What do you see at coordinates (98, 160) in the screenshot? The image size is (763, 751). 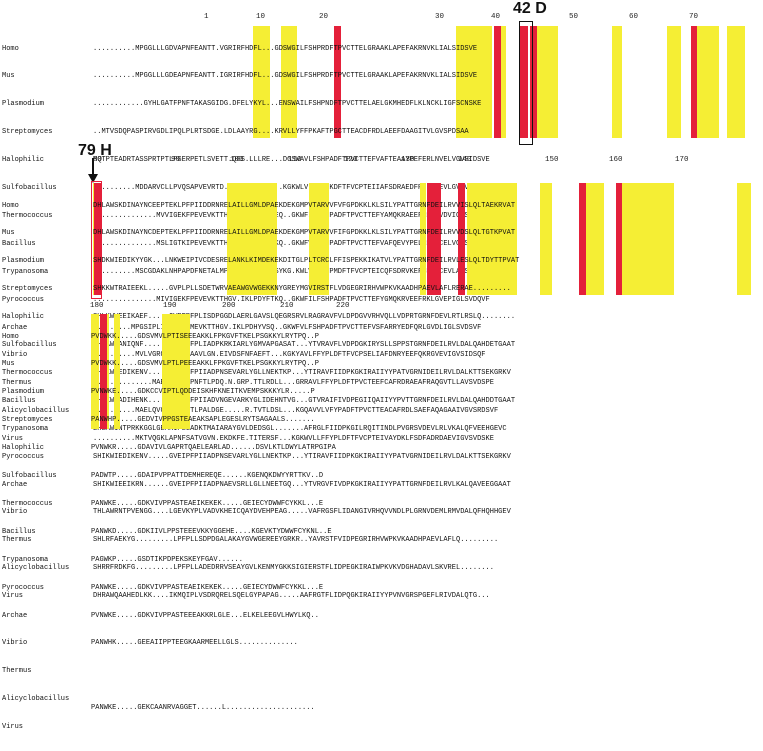 I see `ruler-tick-label: 80` at bounding box center [98, 160].